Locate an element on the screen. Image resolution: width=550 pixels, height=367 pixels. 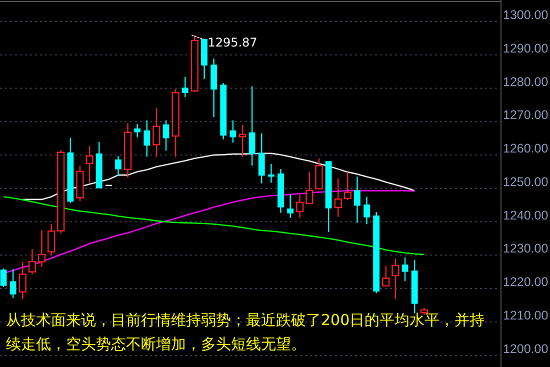
y-tick-label: 1240.00 is located at coordinates (525, 215).